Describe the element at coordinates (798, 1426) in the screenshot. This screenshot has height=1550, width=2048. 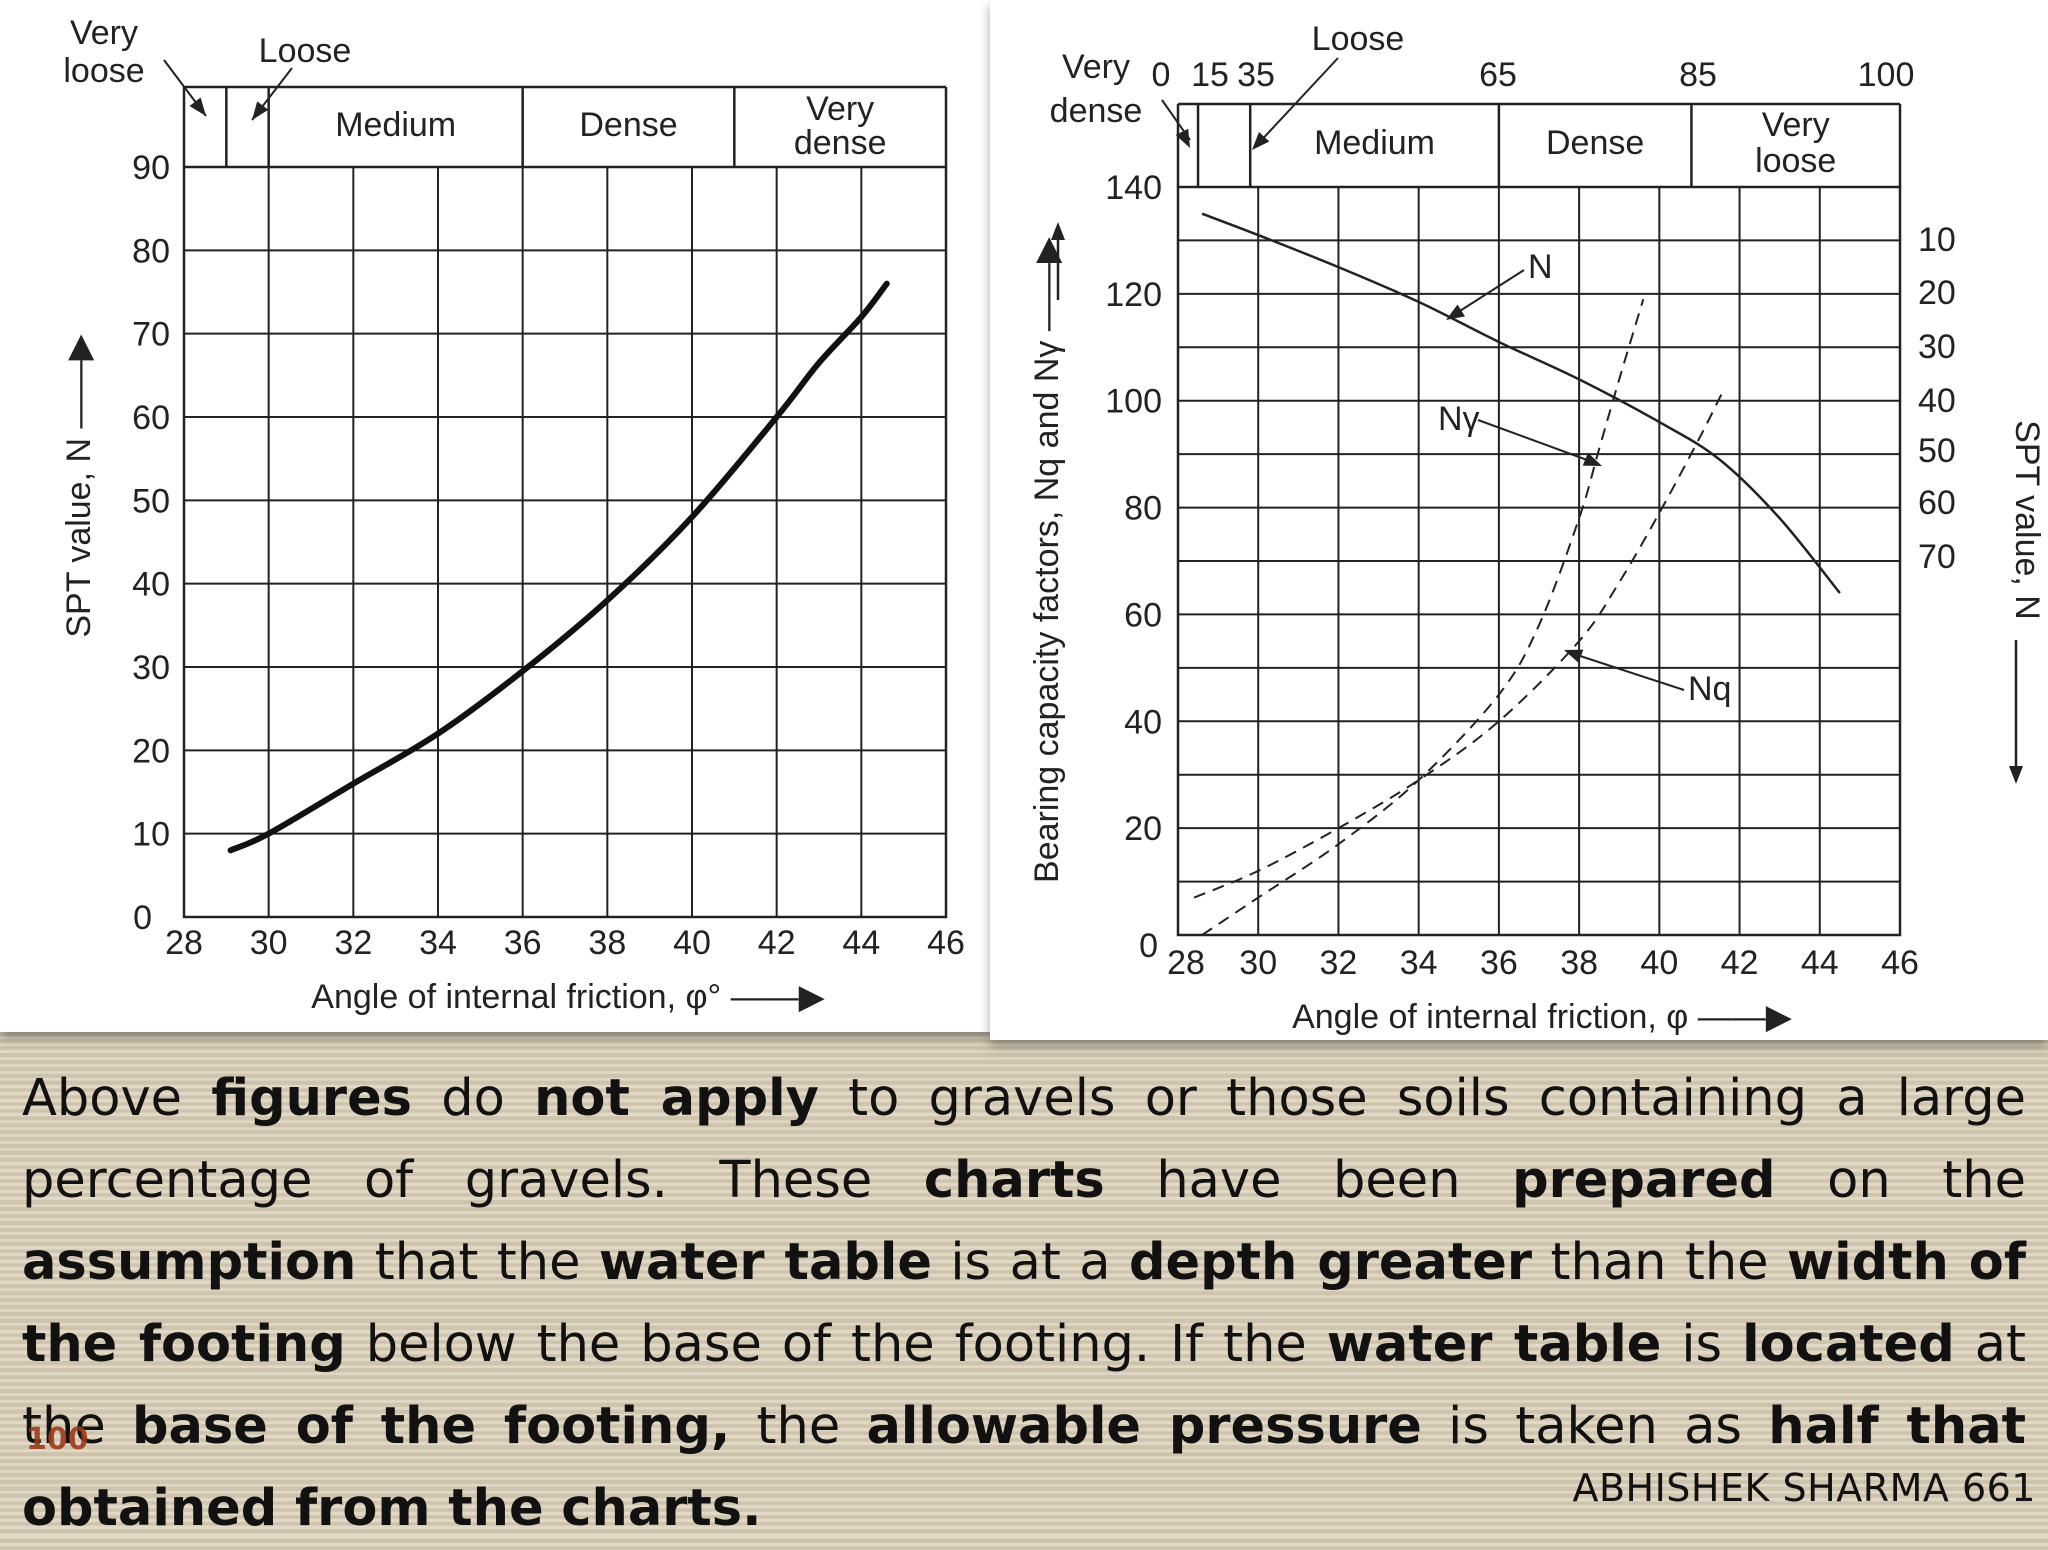
I see `paragraph-text-run: the` at that location.